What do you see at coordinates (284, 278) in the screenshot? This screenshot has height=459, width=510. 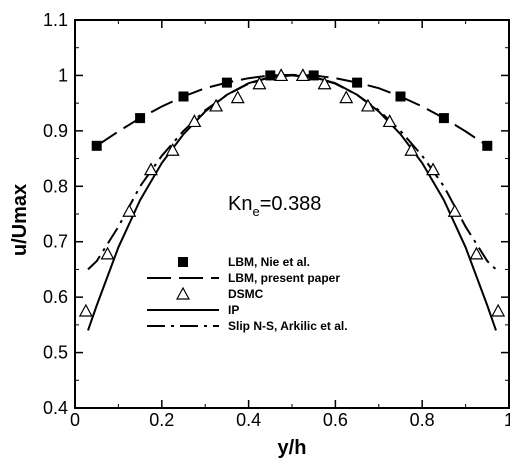 I see `legend-label: LBM, present paper` at bounding box center [284, 278].